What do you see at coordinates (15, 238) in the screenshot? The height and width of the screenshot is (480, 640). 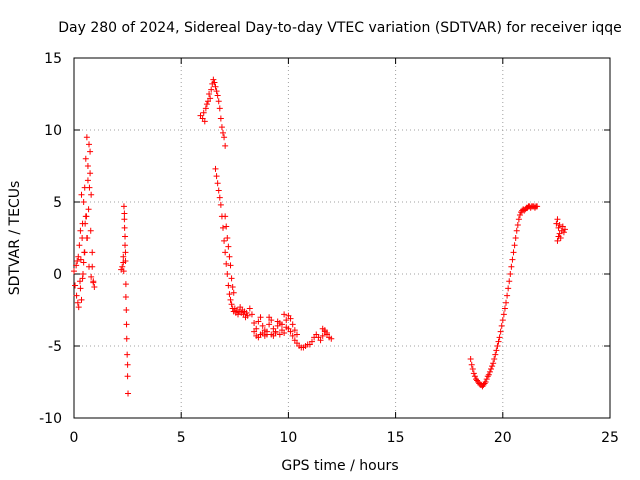 I see `y-axis-label: SDTVAR / TECUs` at bounding box center [15, 238].